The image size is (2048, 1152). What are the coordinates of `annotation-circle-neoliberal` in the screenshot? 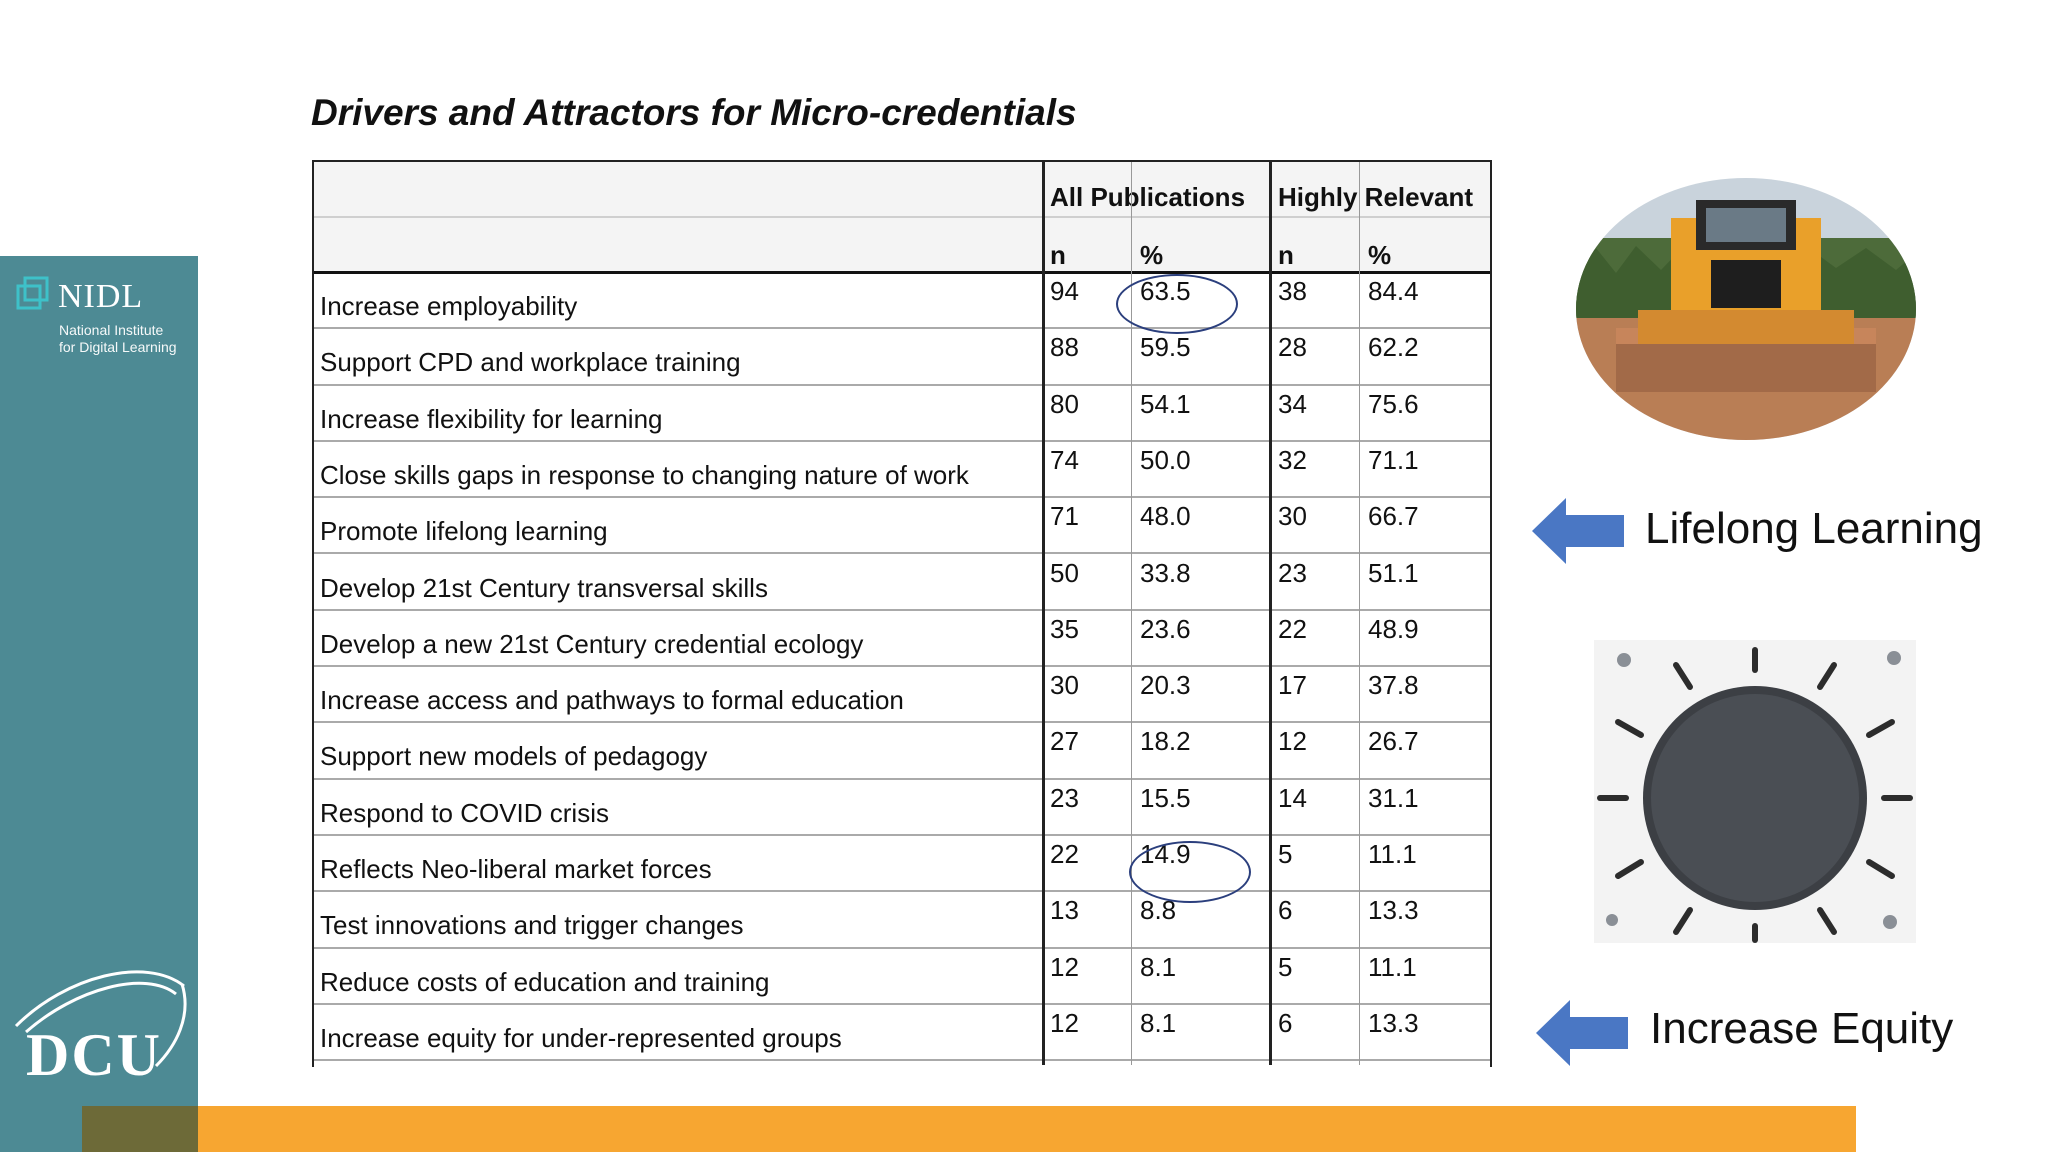 It's located at (1190, 872).